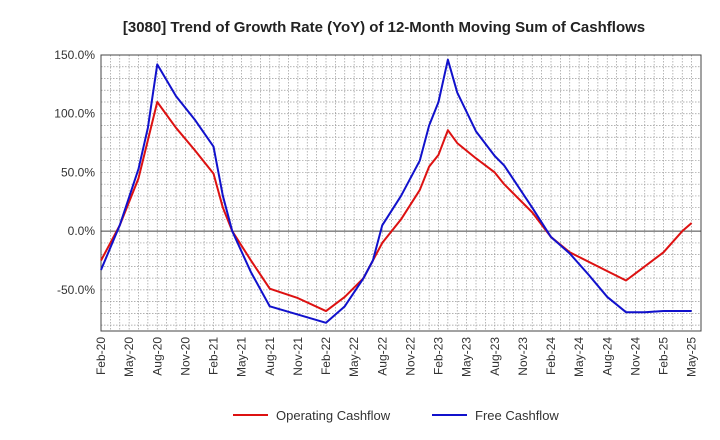 This screenshot has height=440, width=720. I want to click on x-tick-label: May-20, so click(129, 357).